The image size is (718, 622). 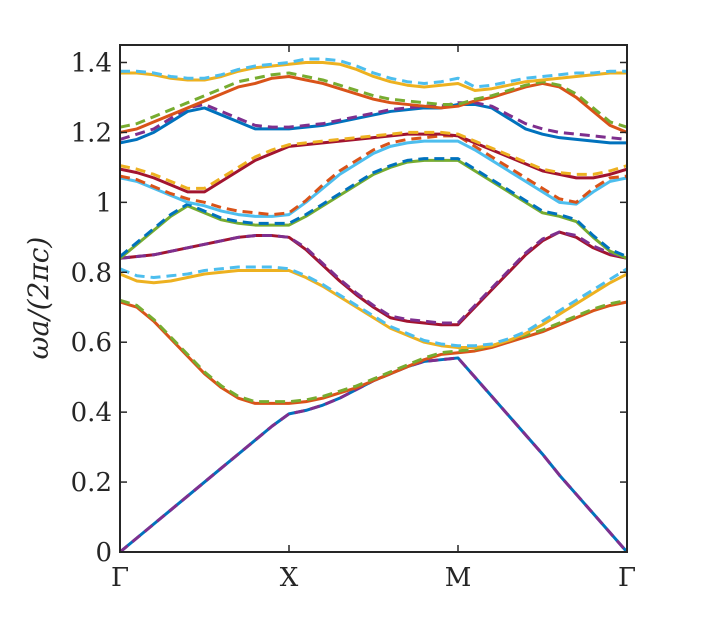 What do you see at coordinates (373, 100) in the screenshot?
I see `series-line-18-dashed` at bounding box center [373, 100].